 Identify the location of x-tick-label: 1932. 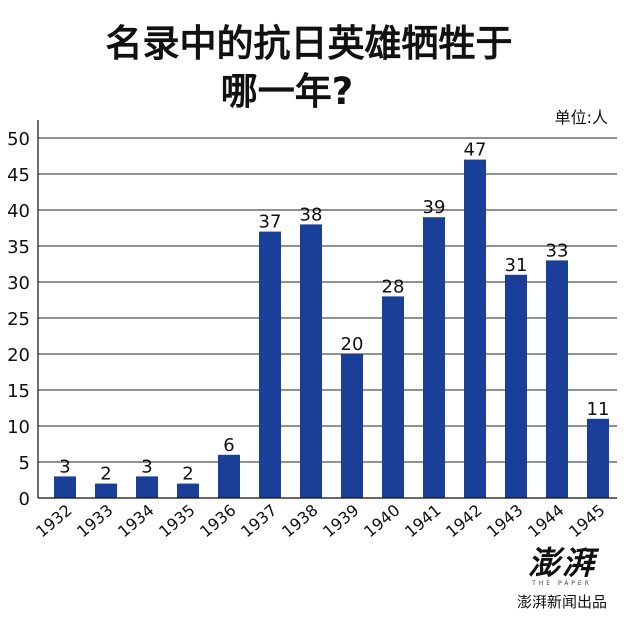
(53, 521).